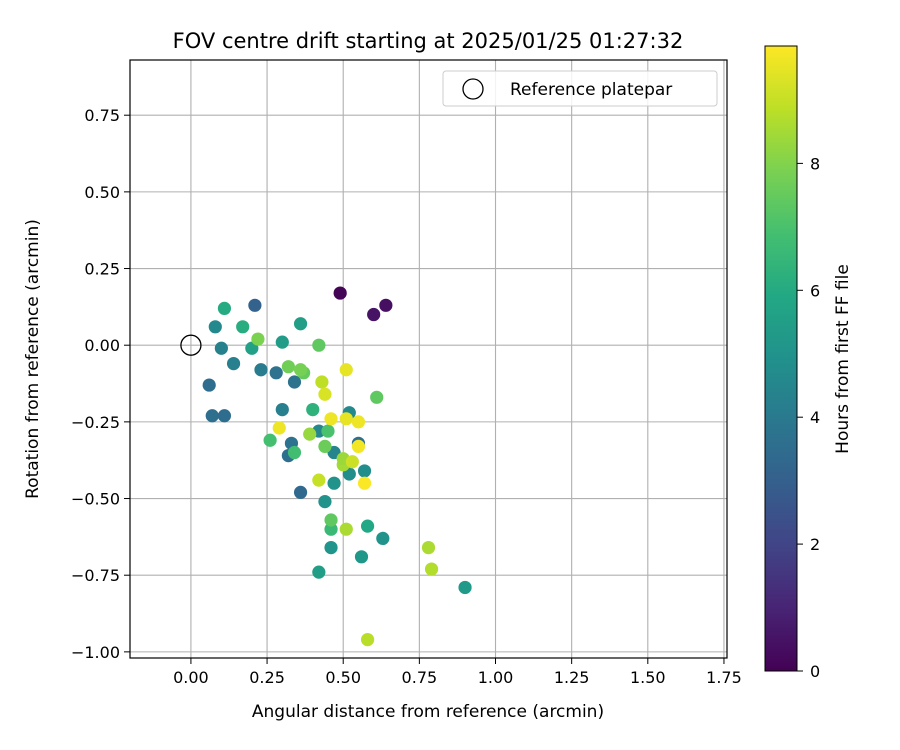  What do you see at coordinates (815, 163) in the screenshot?
I see `colorbar-tick-label: 8` at bounding box center [815, 163].